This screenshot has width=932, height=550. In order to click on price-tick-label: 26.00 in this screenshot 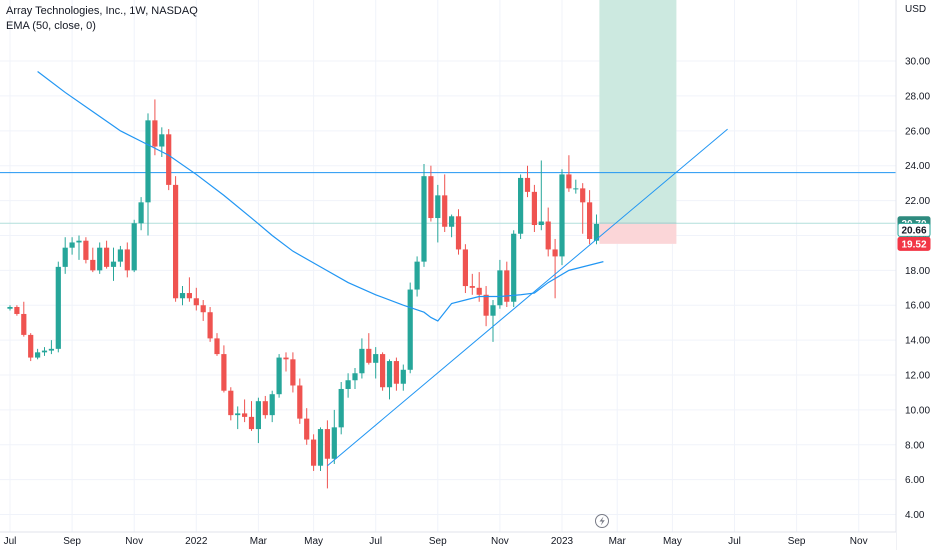, I will do `click(917, 131)`.